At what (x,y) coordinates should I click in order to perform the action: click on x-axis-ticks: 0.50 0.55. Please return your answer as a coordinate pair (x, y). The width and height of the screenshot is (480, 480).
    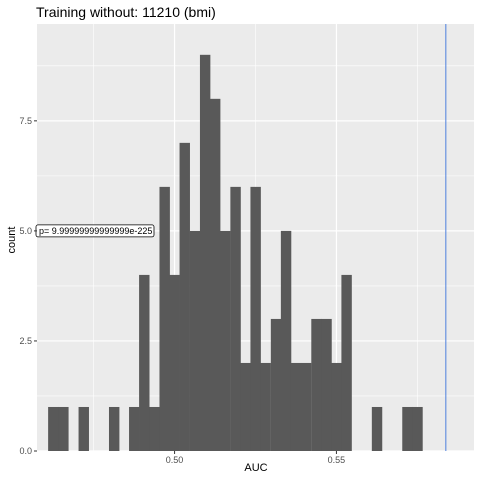
    Looking at the image, I should click on (255, 458).